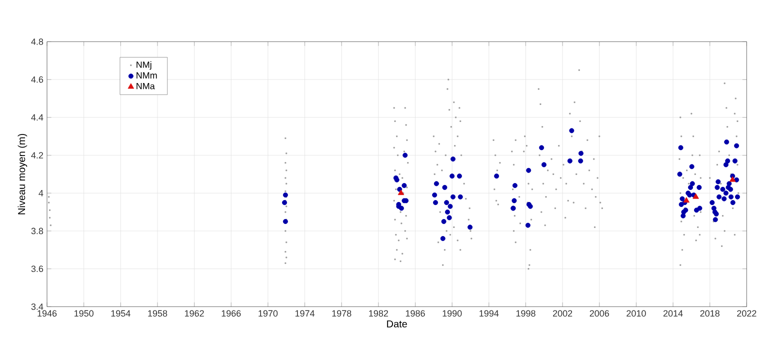 The height and width of the screenshot is (350, 782). Describe the element at coordinates (710, 313) in the screenshot. I see `x-tick-label: 2018` at that location.